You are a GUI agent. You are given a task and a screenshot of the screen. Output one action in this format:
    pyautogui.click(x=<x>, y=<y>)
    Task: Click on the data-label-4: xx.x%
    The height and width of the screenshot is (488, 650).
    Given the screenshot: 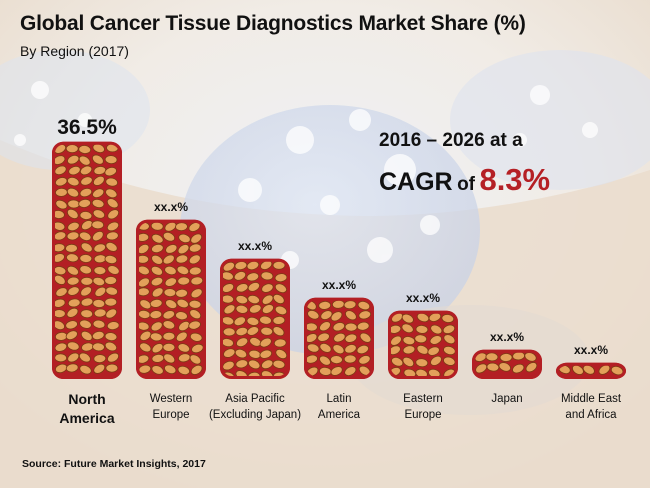 What is the action you would take?
    pyautogui.click(x=423, y=298)
    